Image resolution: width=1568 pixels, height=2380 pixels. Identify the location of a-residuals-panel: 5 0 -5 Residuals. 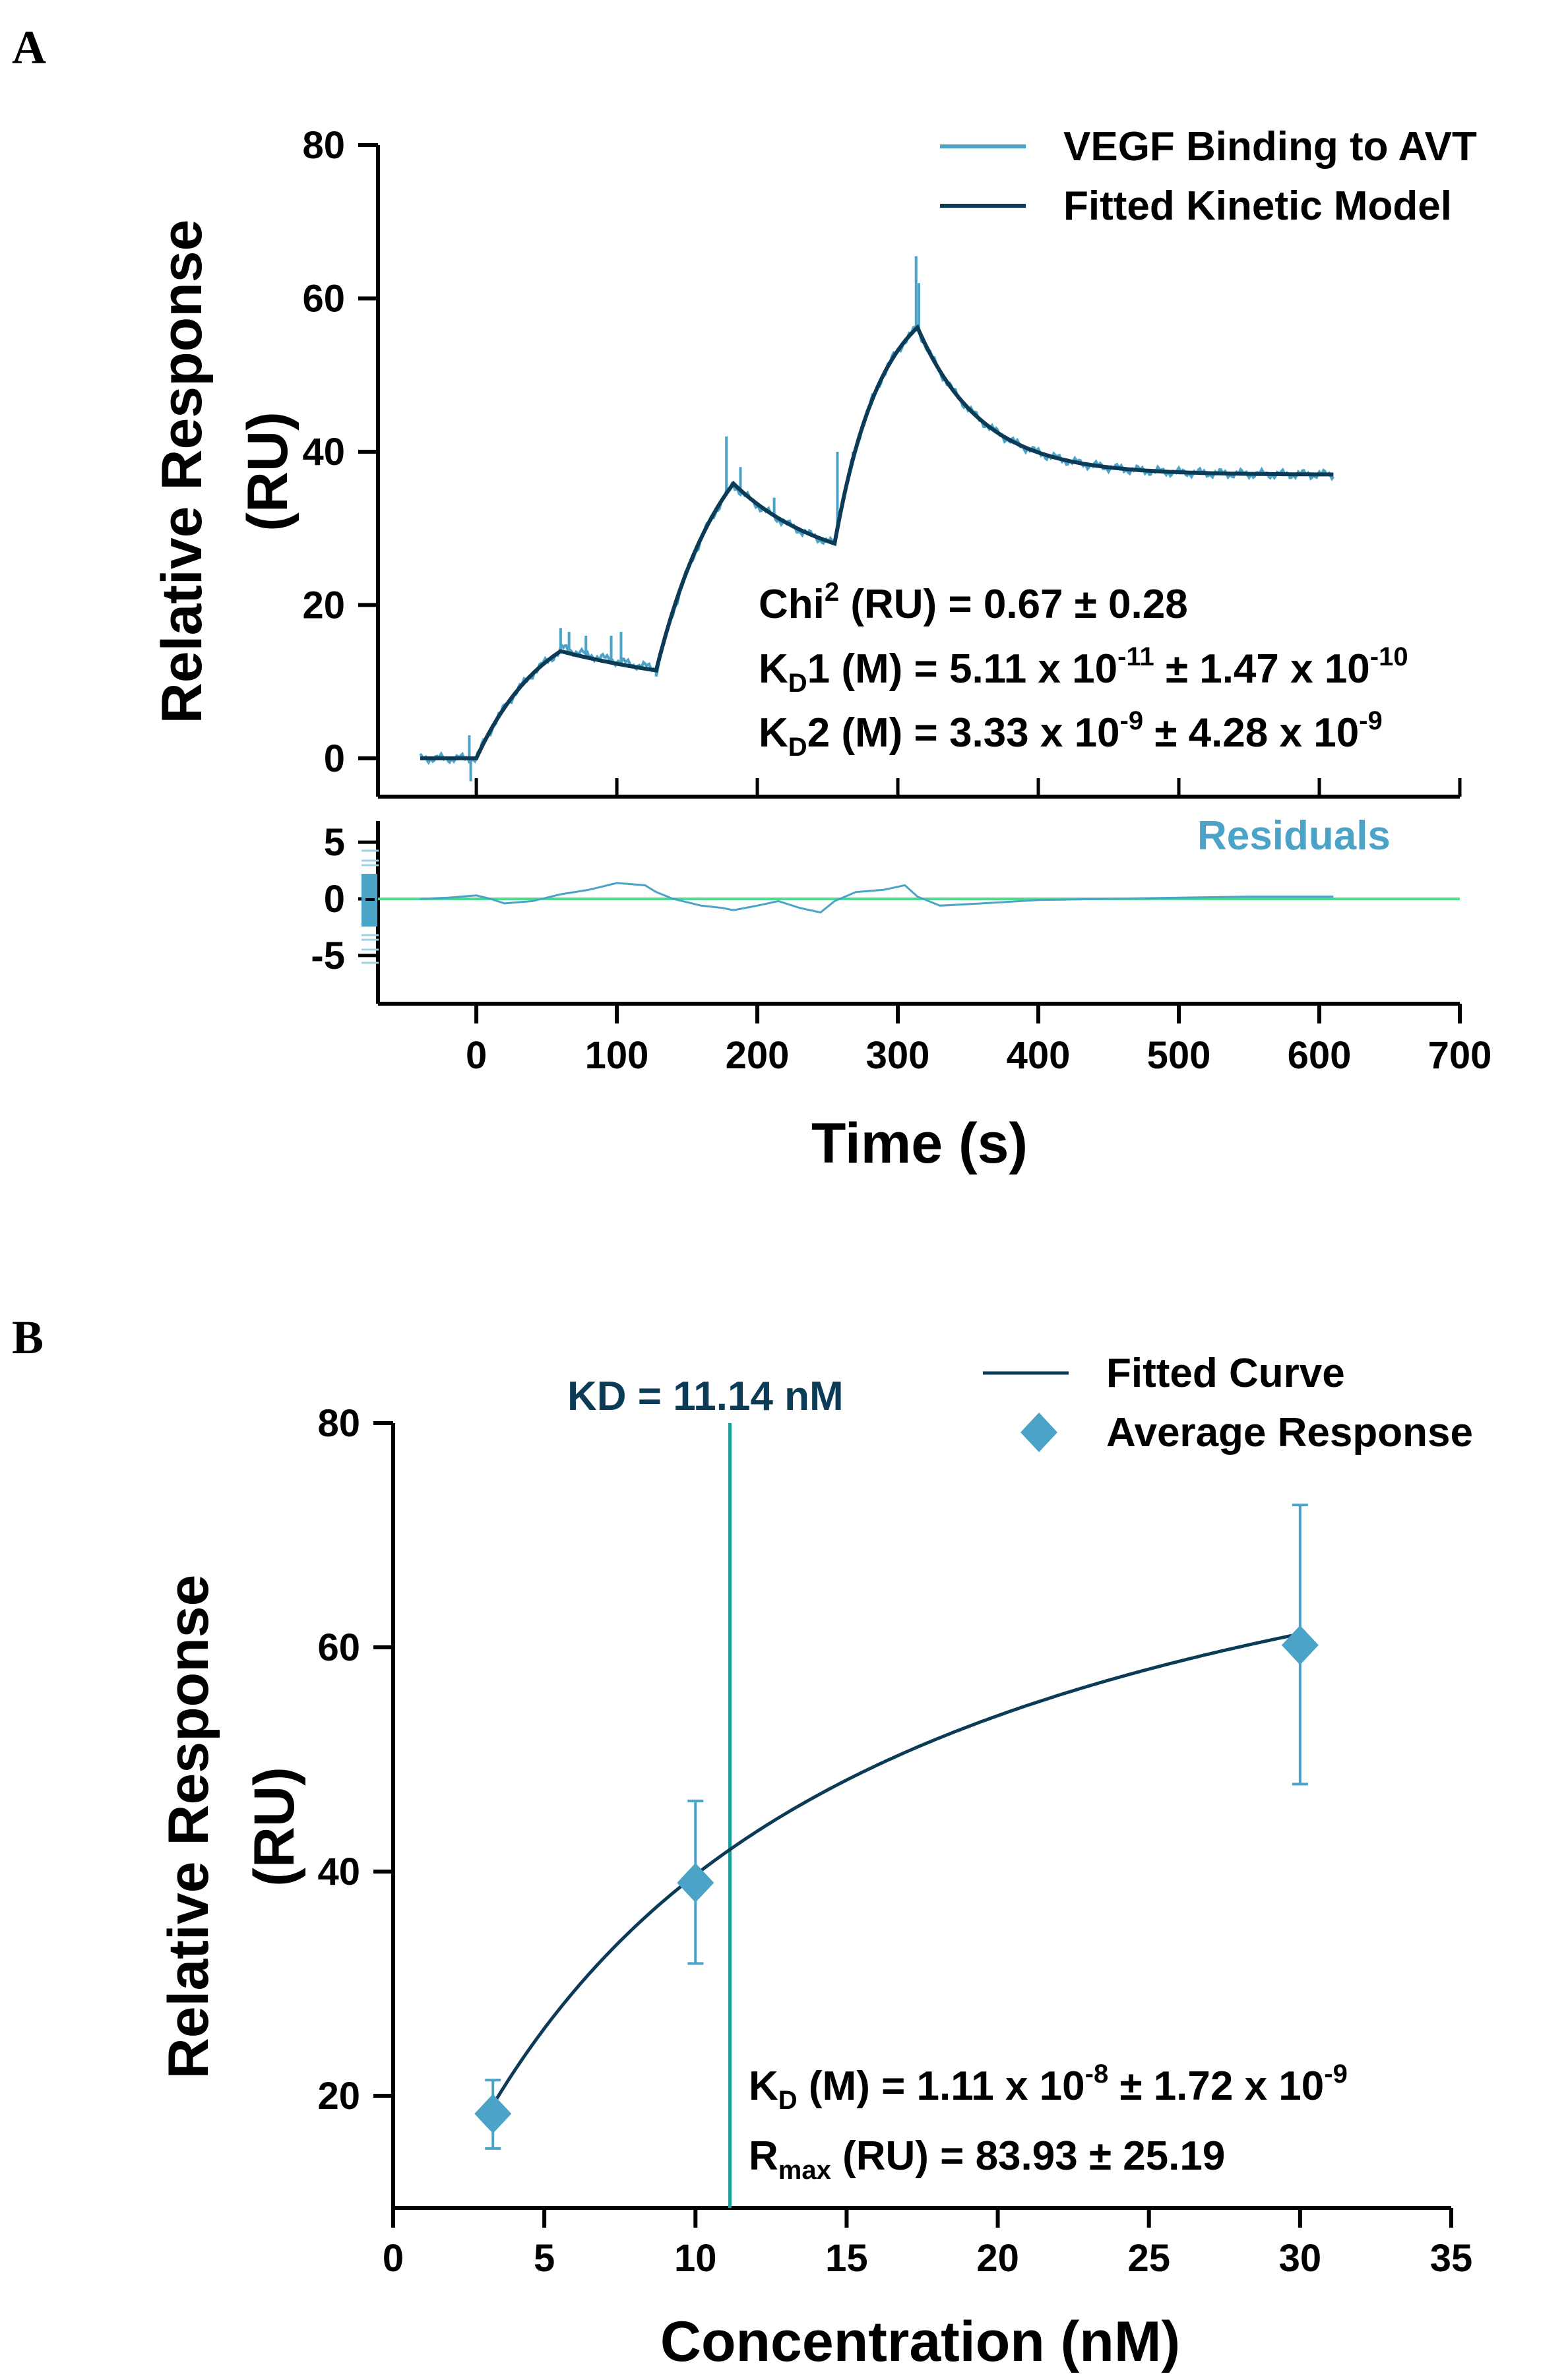
(885, 910).